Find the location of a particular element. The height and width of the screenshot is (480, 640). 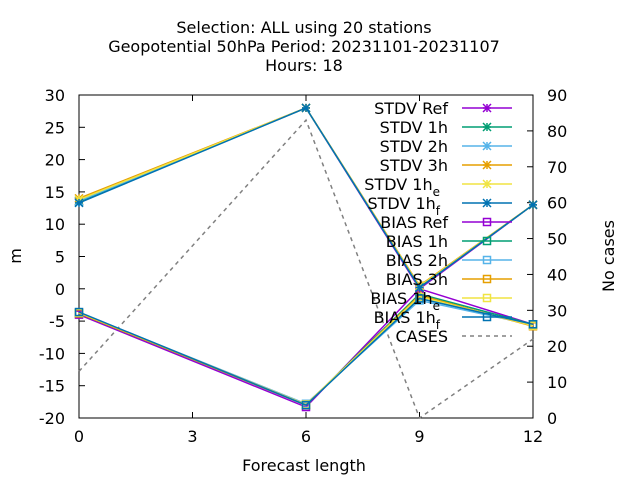

x-tick-label: 9 is located at coordinates (419, 436).